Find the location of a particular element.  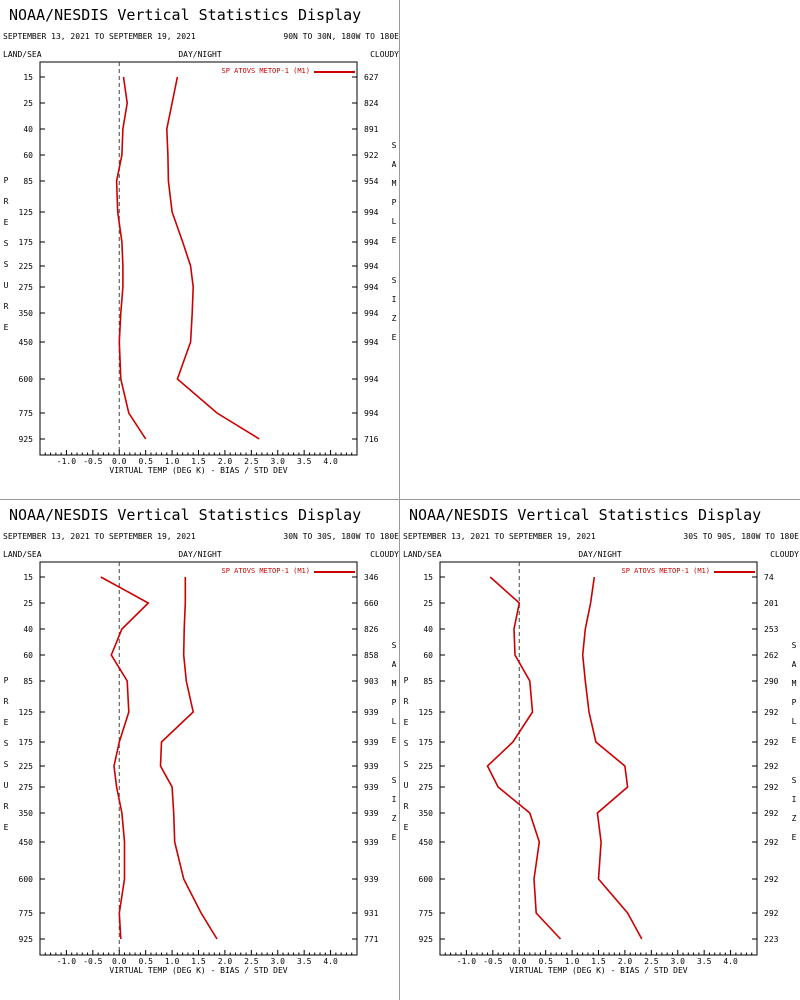

pressure-level-label: 775 is located at coordinates (26, 413).